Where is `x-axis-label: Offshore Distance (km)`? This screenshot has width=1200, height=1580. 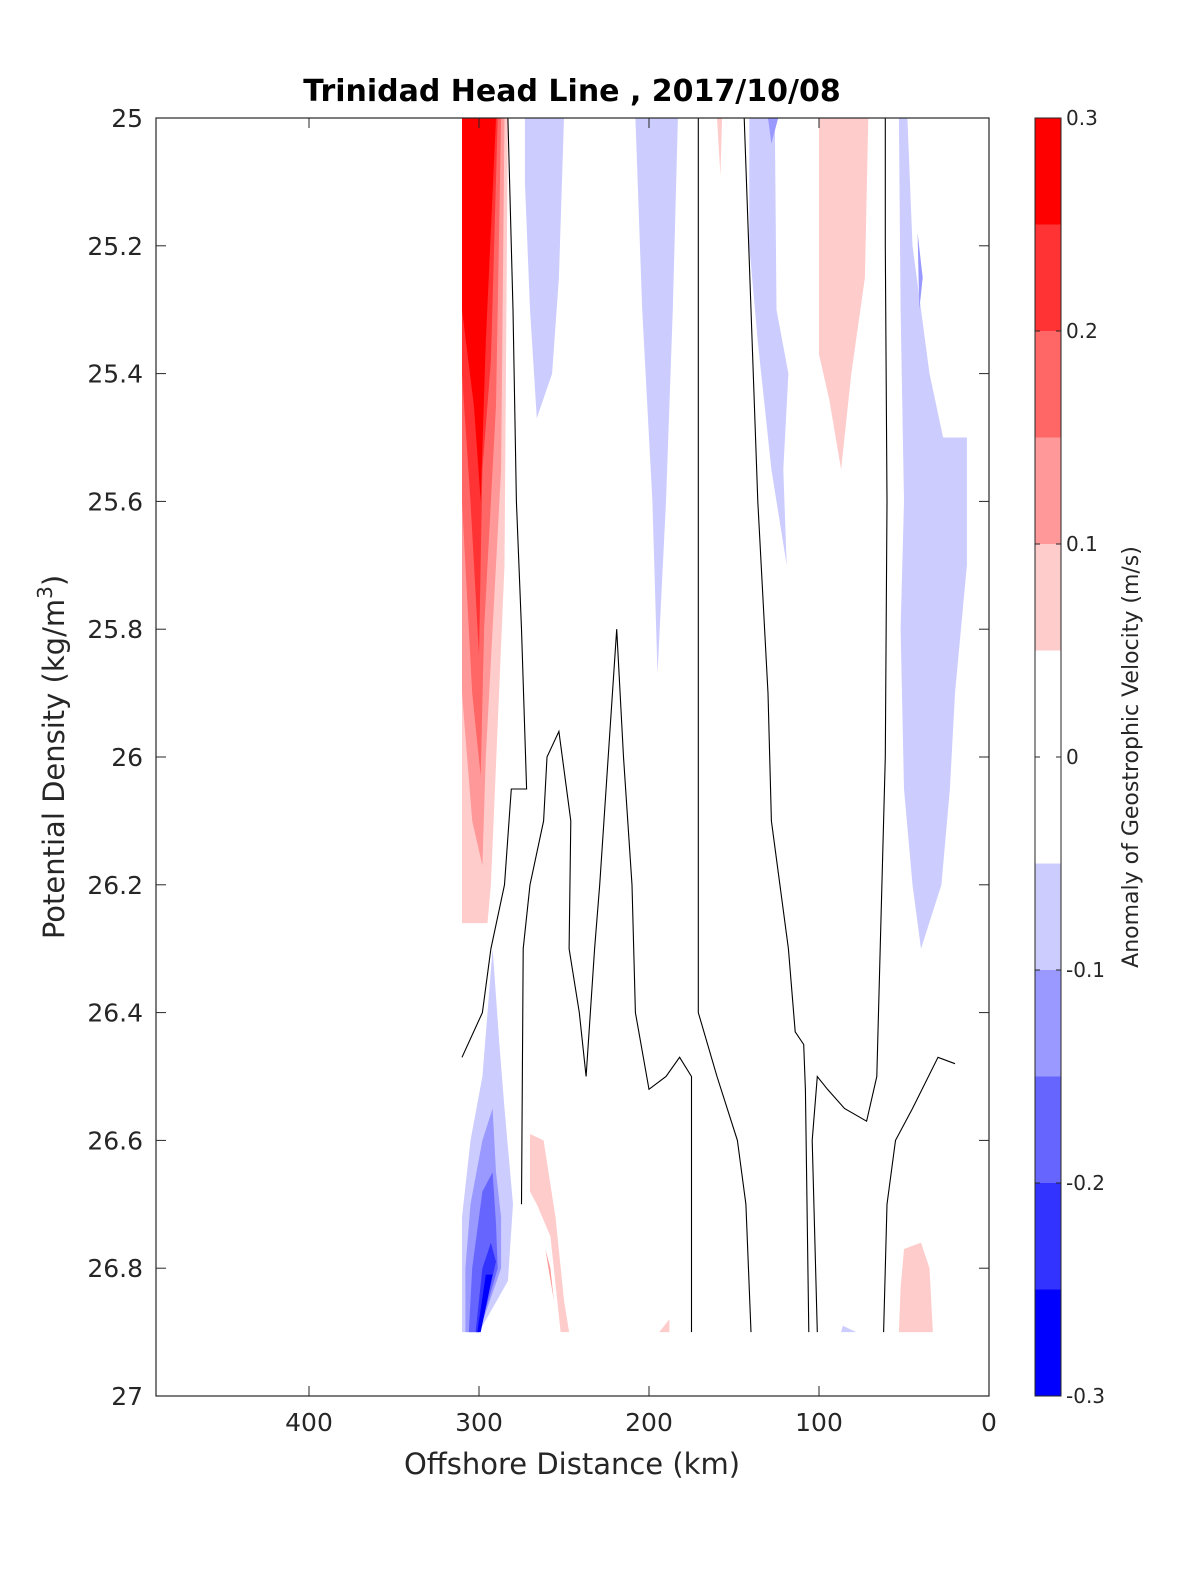
x-axis-label: Offshore Distance (km) is located at coordinates (572, 1464).